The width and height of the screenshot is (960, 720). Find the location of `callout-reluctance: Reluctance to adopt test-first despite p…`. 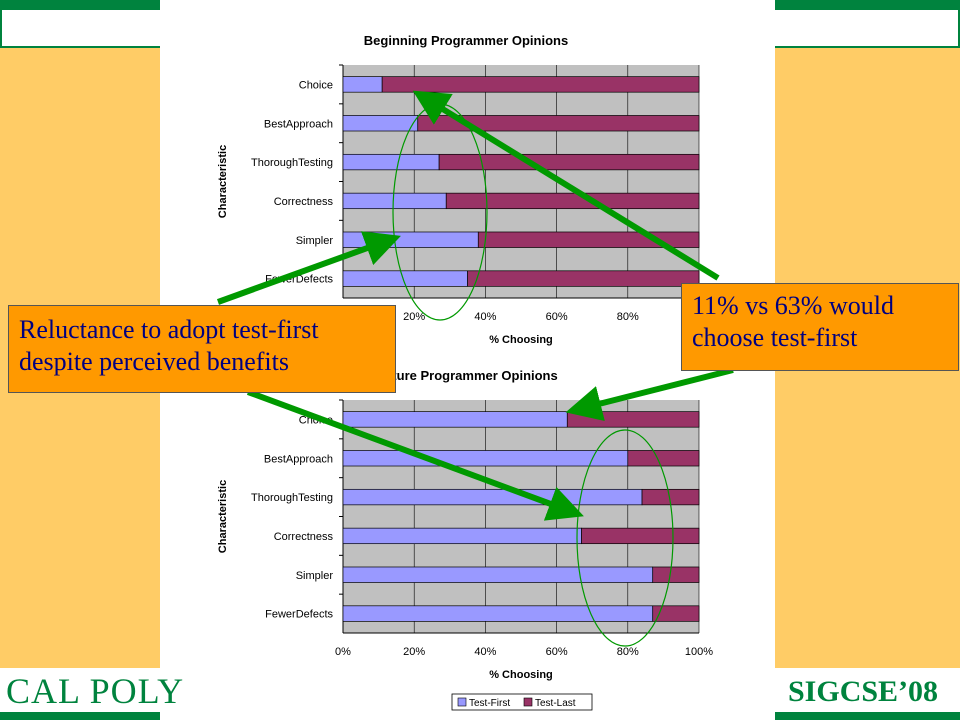

callout-reluctance: Reluctance to adopt test-first despite p… is located at coordinates (202, 349).